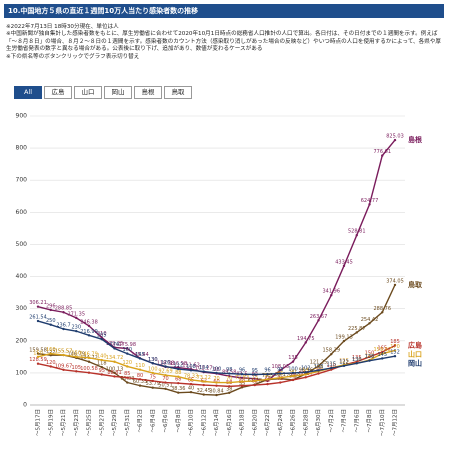  I want to click on button: 広島, so click(58, 92).